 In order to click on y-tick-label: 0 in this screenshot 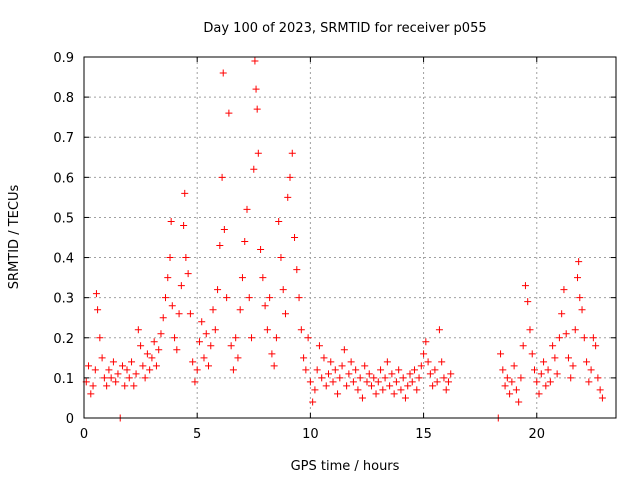, I will do `click(70, 419)`.